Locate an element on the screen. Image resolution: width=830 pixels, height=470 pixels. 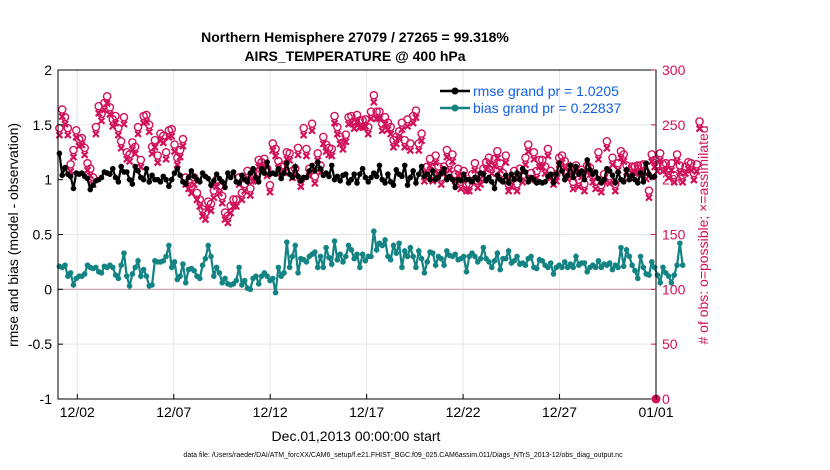
legend-bias-label: bias grand pr = 0.22837 is located at coordinates (547, 108).